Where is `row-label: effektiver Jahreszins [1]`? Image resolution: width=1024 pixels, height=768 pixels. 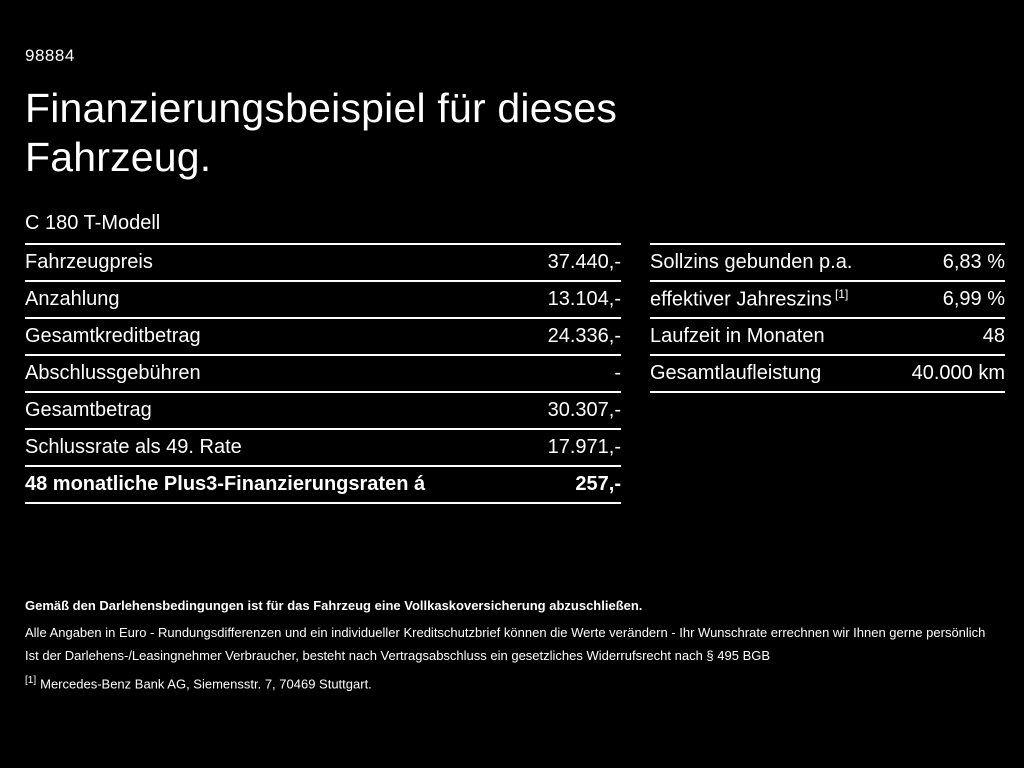
row-label: effektiver Jahreszins [1] is located at coordinates (749, 299).